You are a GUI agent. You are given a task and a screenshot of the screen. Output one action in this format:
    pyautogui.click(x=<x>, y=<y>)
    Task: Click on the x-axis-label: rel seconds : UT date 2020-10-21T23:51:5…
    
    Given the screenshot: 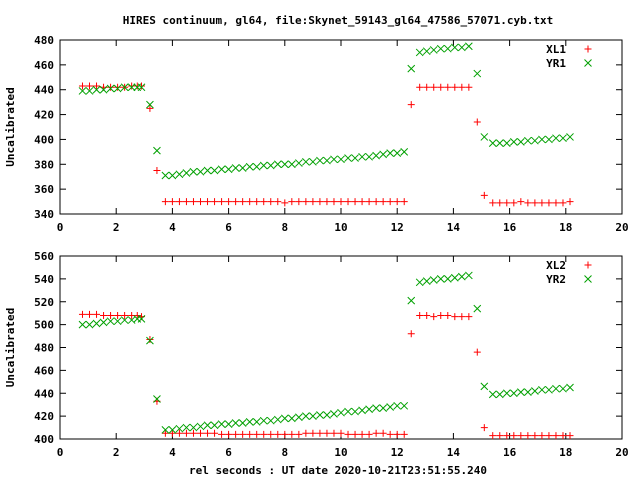 What is the action you would take?
    pyautogui.click(x=338, y=470)
    